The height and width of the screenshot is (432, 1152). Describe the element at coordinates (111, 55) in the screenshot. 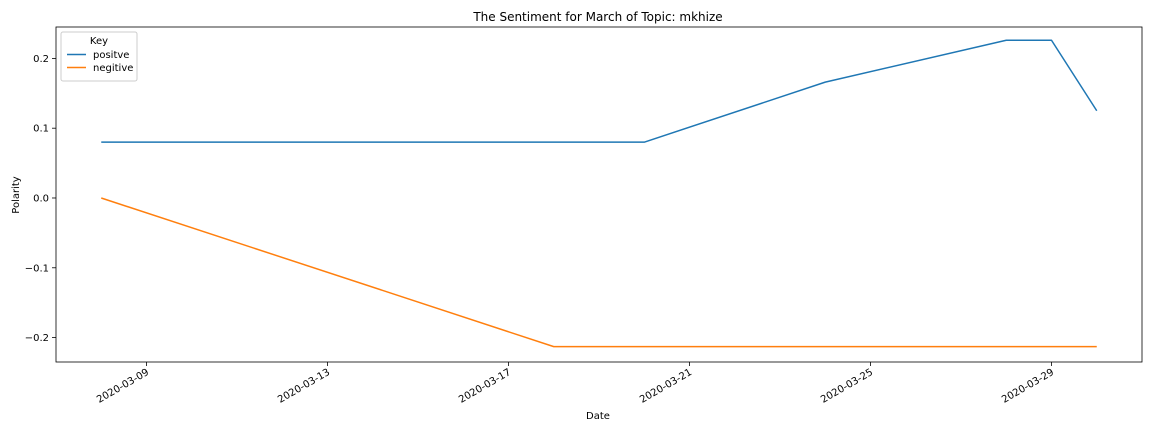

I see `legend-entry-1: positve` at that location.